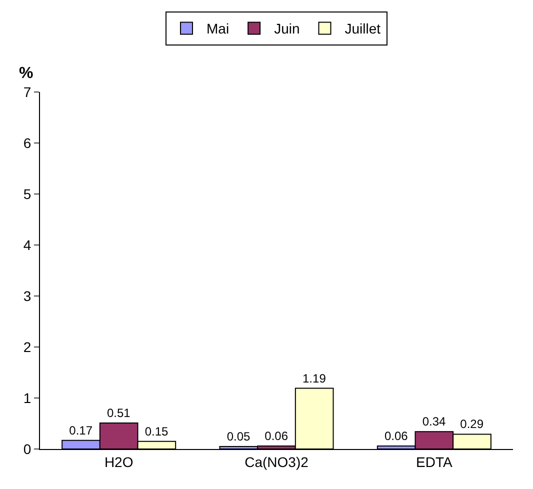  Describe the element at coordinates (238, 436) in the screenshot. I see `data-label: 0.05` at that location.